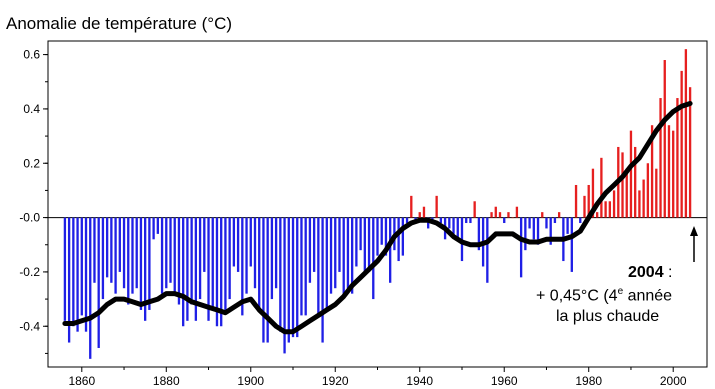  I want to click on annotation-sup: e, so click(620, 291).